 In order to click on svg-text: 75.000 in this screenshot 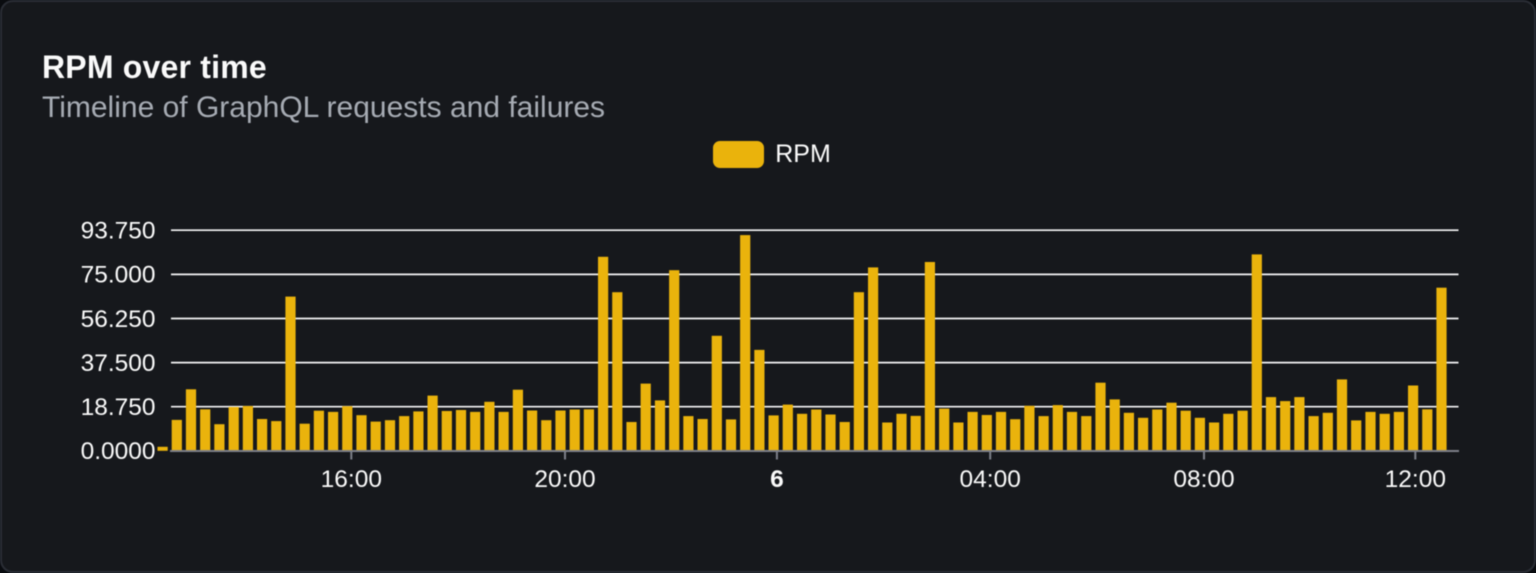, I will do `click(118, 275)`.